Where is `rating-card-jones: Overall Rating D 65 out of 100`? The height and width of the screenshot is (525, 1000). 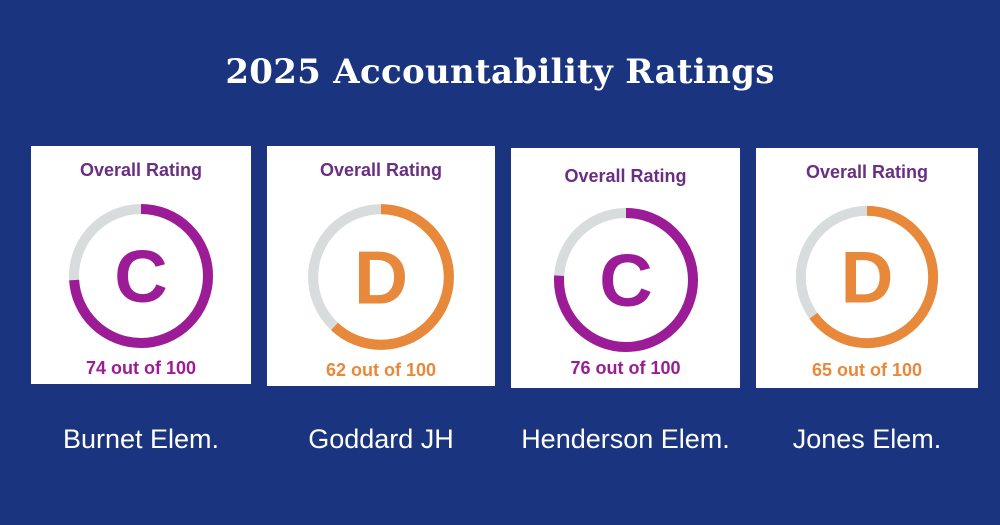 rating-card-jones: Overall Rating D 65 out of 100 is located at coordinates (867, 268).